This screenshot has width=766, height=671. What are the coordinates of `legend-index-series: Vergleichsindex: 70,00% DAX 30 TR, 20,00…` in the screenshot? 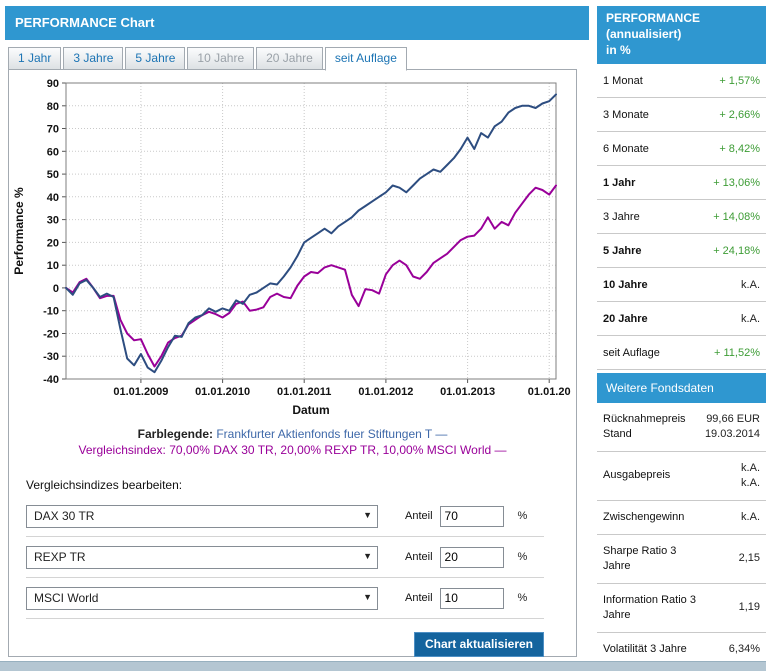 It's located at (292, 450).